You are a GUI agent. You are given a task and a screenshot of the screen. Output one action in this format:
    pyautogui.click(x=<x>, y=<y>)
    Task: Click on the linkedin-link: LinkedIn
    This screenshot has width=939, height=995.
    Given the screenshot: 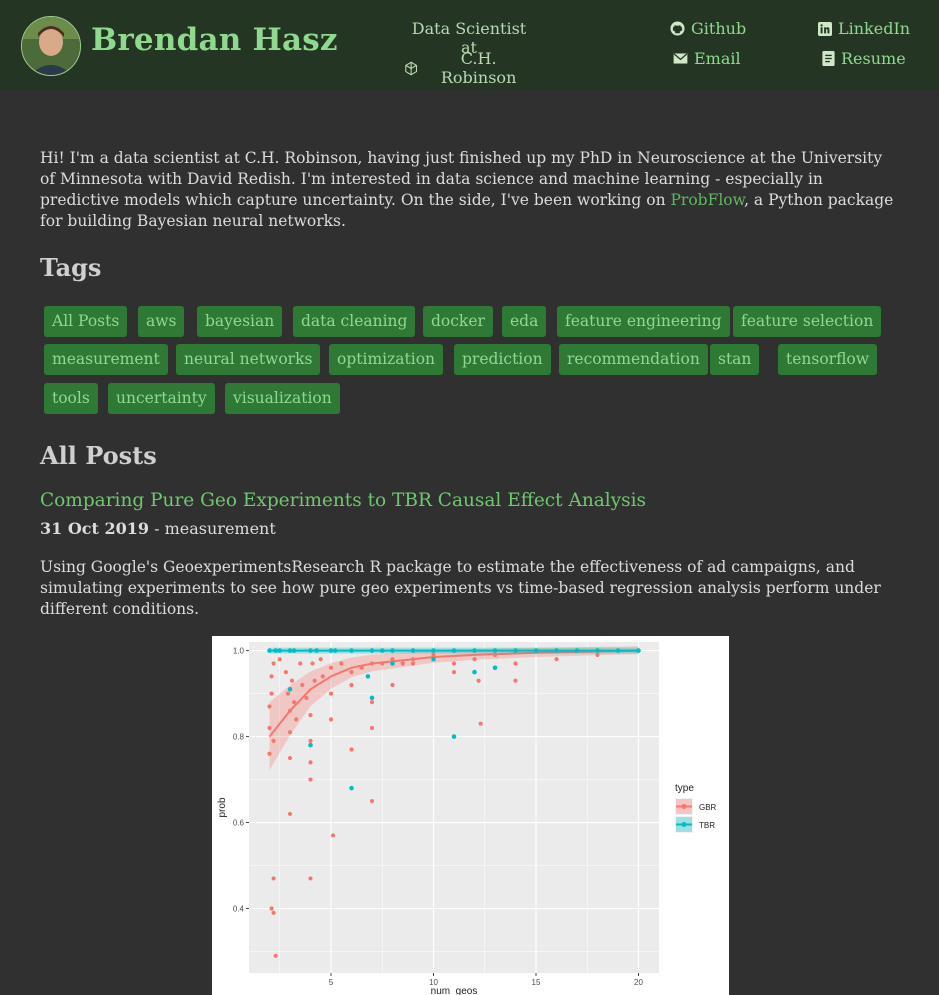 What is the action you would take?
    pyautogui.click(x=864, y=28)
    